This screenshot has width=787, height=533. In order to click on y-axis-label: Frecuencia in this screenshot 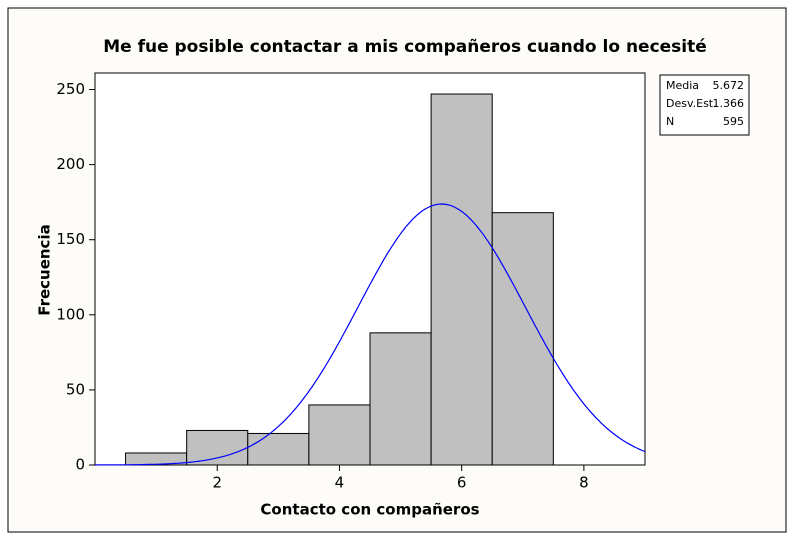, I will do `click(45, 269)`.